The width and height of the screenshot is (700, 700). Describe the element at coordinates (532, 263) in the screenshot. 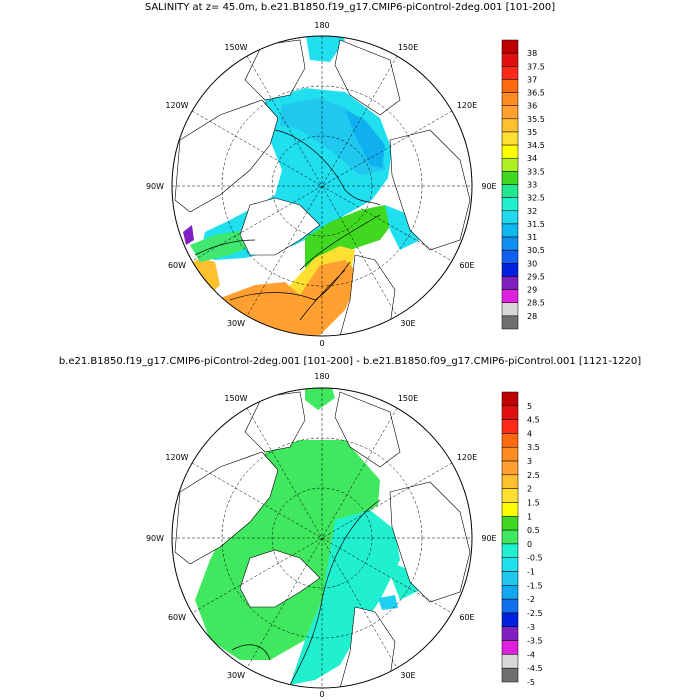

I see `colorbar-label: 30` at that location.